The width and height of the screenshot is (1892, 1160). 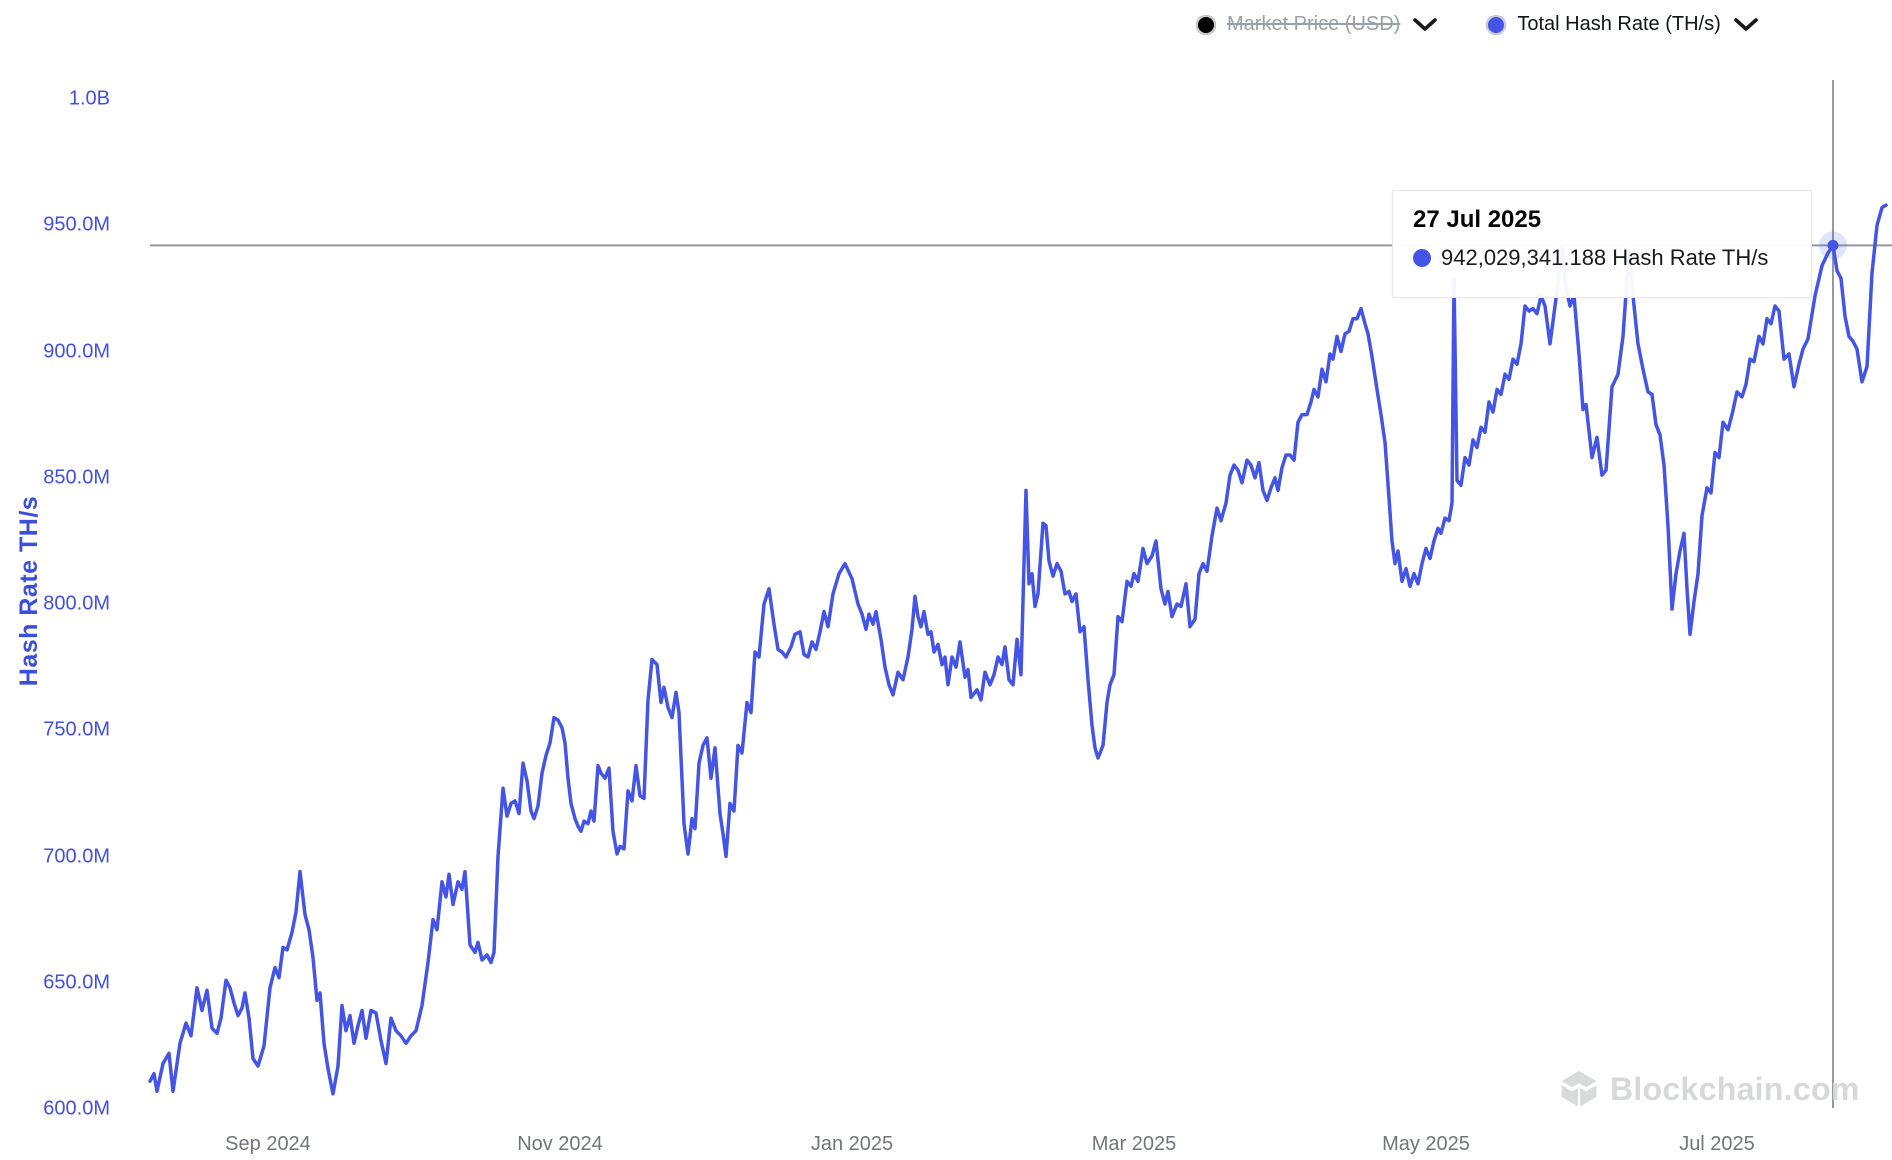 What do you see at coordinates (76, 224) in the screenshot?
I see `y-tick-label: 950.0M` at bounding box center [76, 224].